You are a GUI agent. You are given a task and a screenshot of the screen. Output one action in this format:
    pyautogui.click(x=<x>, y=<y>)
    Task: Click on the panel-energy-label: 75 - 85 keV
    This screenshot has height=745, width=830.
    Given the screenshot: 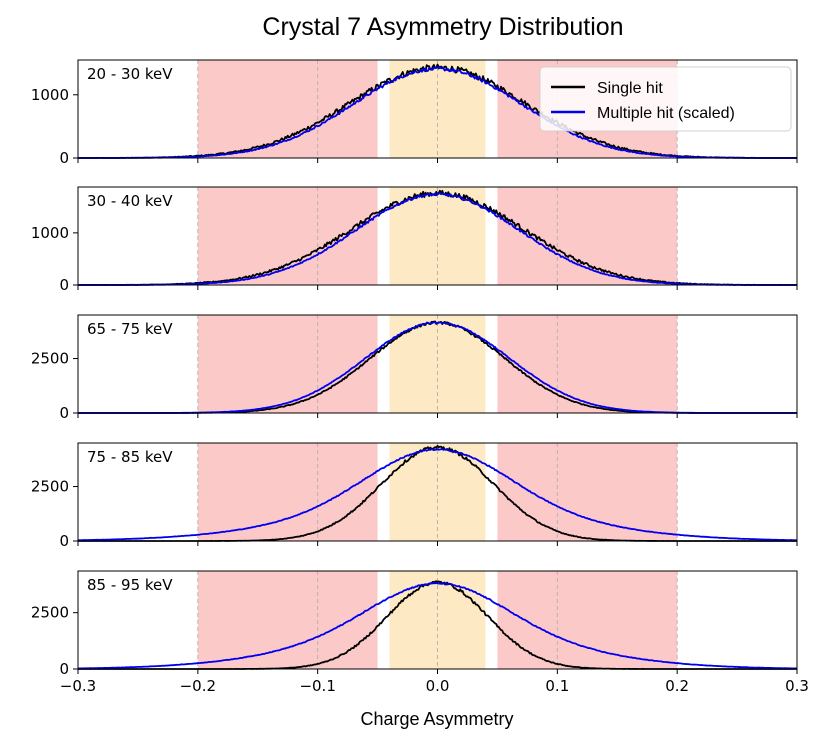 What is the action you would take?
    pyautogui.click(x=130, y=457)
    